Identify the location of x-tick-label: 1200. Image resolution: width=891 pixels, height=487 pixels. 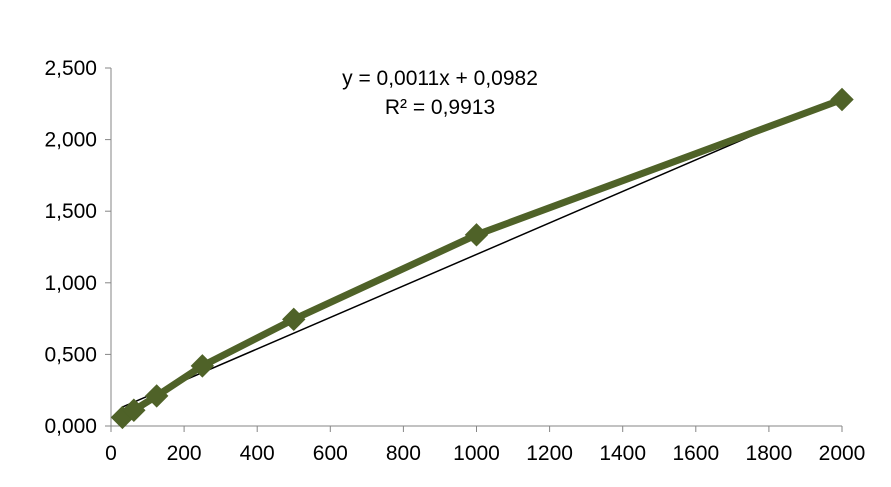
(549, 453).